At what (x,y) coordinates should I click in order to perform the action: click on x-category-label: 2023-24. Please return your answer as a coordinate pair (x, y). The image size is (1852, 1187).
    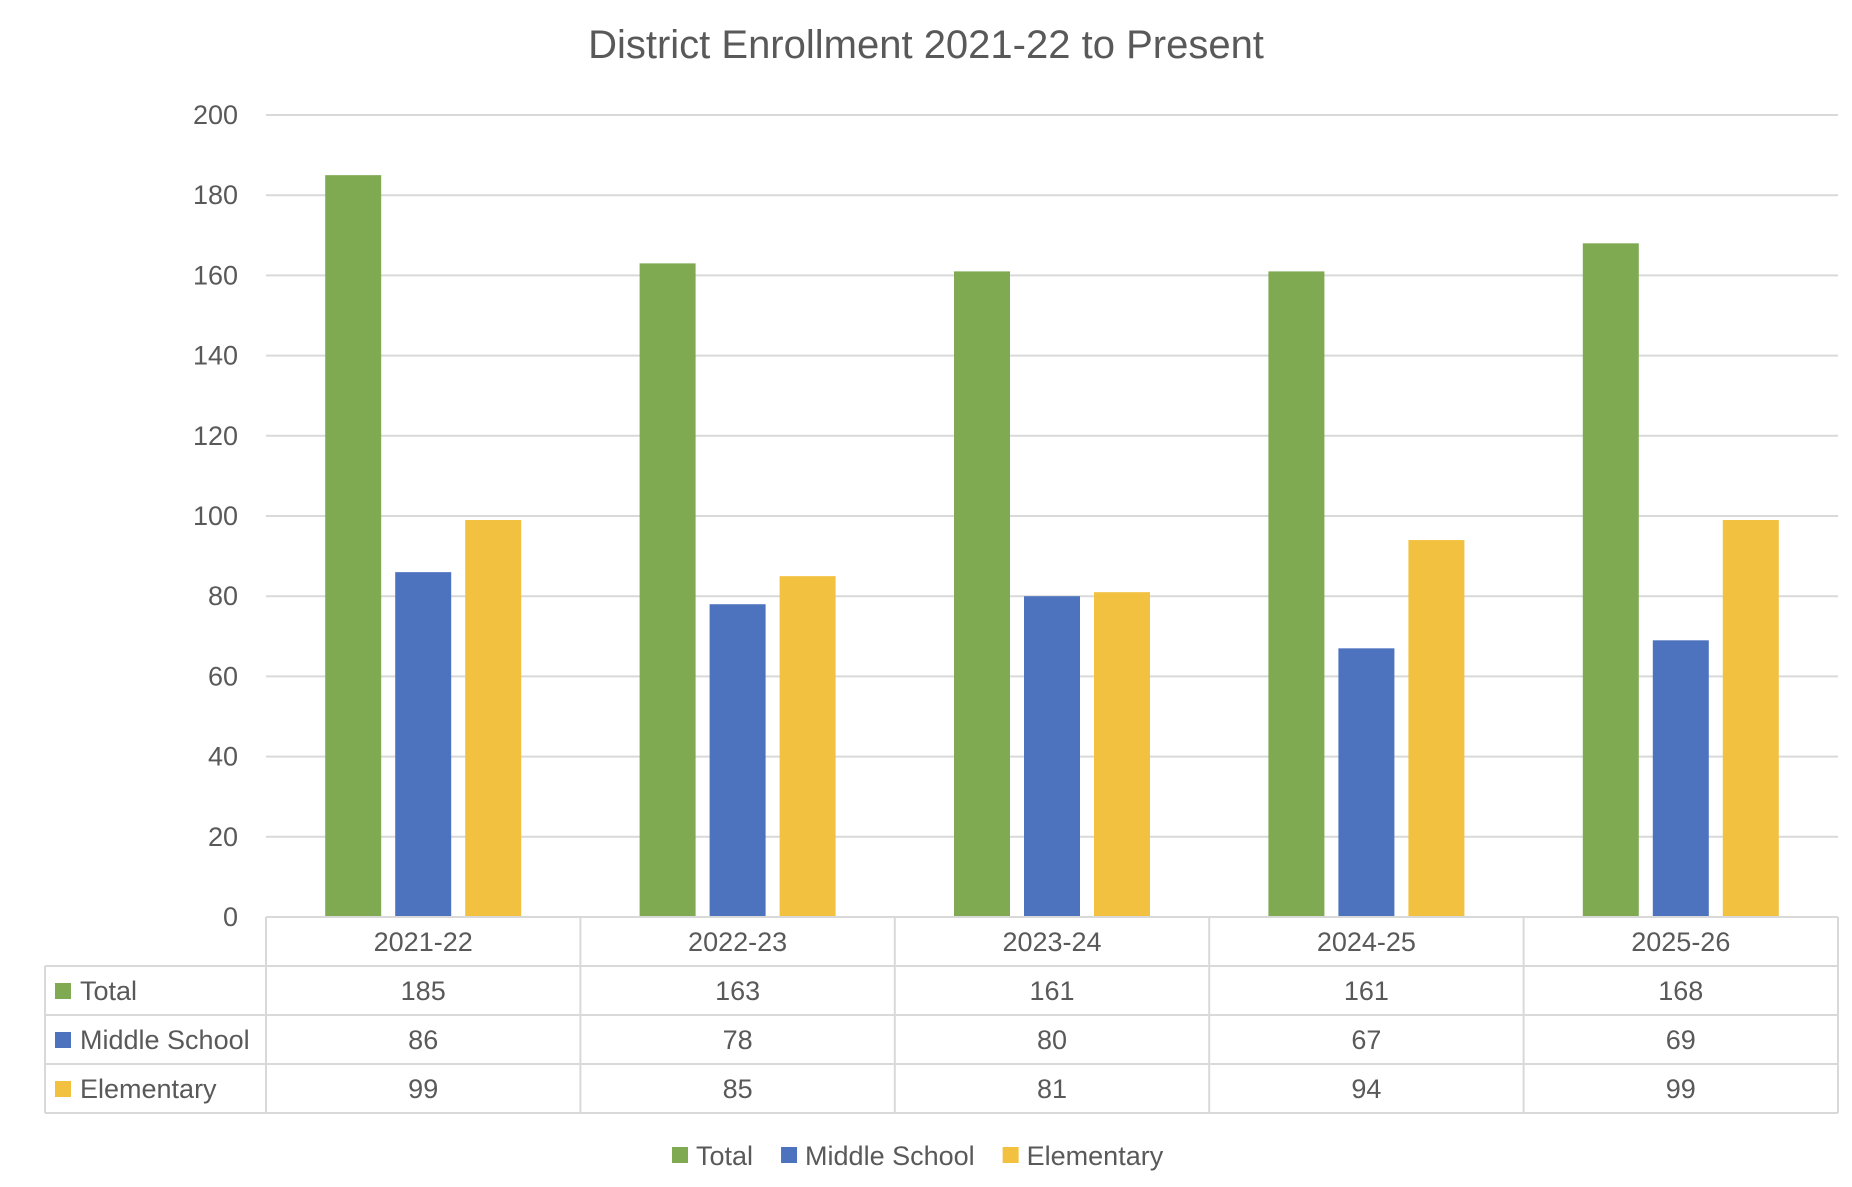
    Looking at the image, I should click on (1051, 942).